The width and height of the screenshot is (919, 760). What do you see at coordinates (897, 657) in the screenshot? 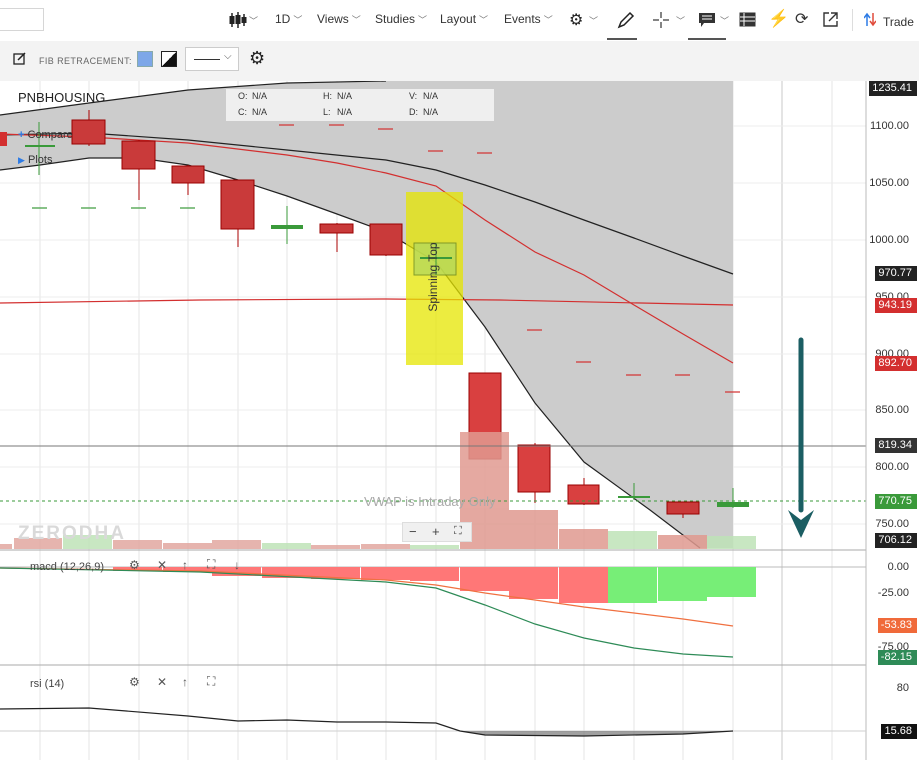
I see `macd-line-tag: -82.15` at bounding box center [897, 657].